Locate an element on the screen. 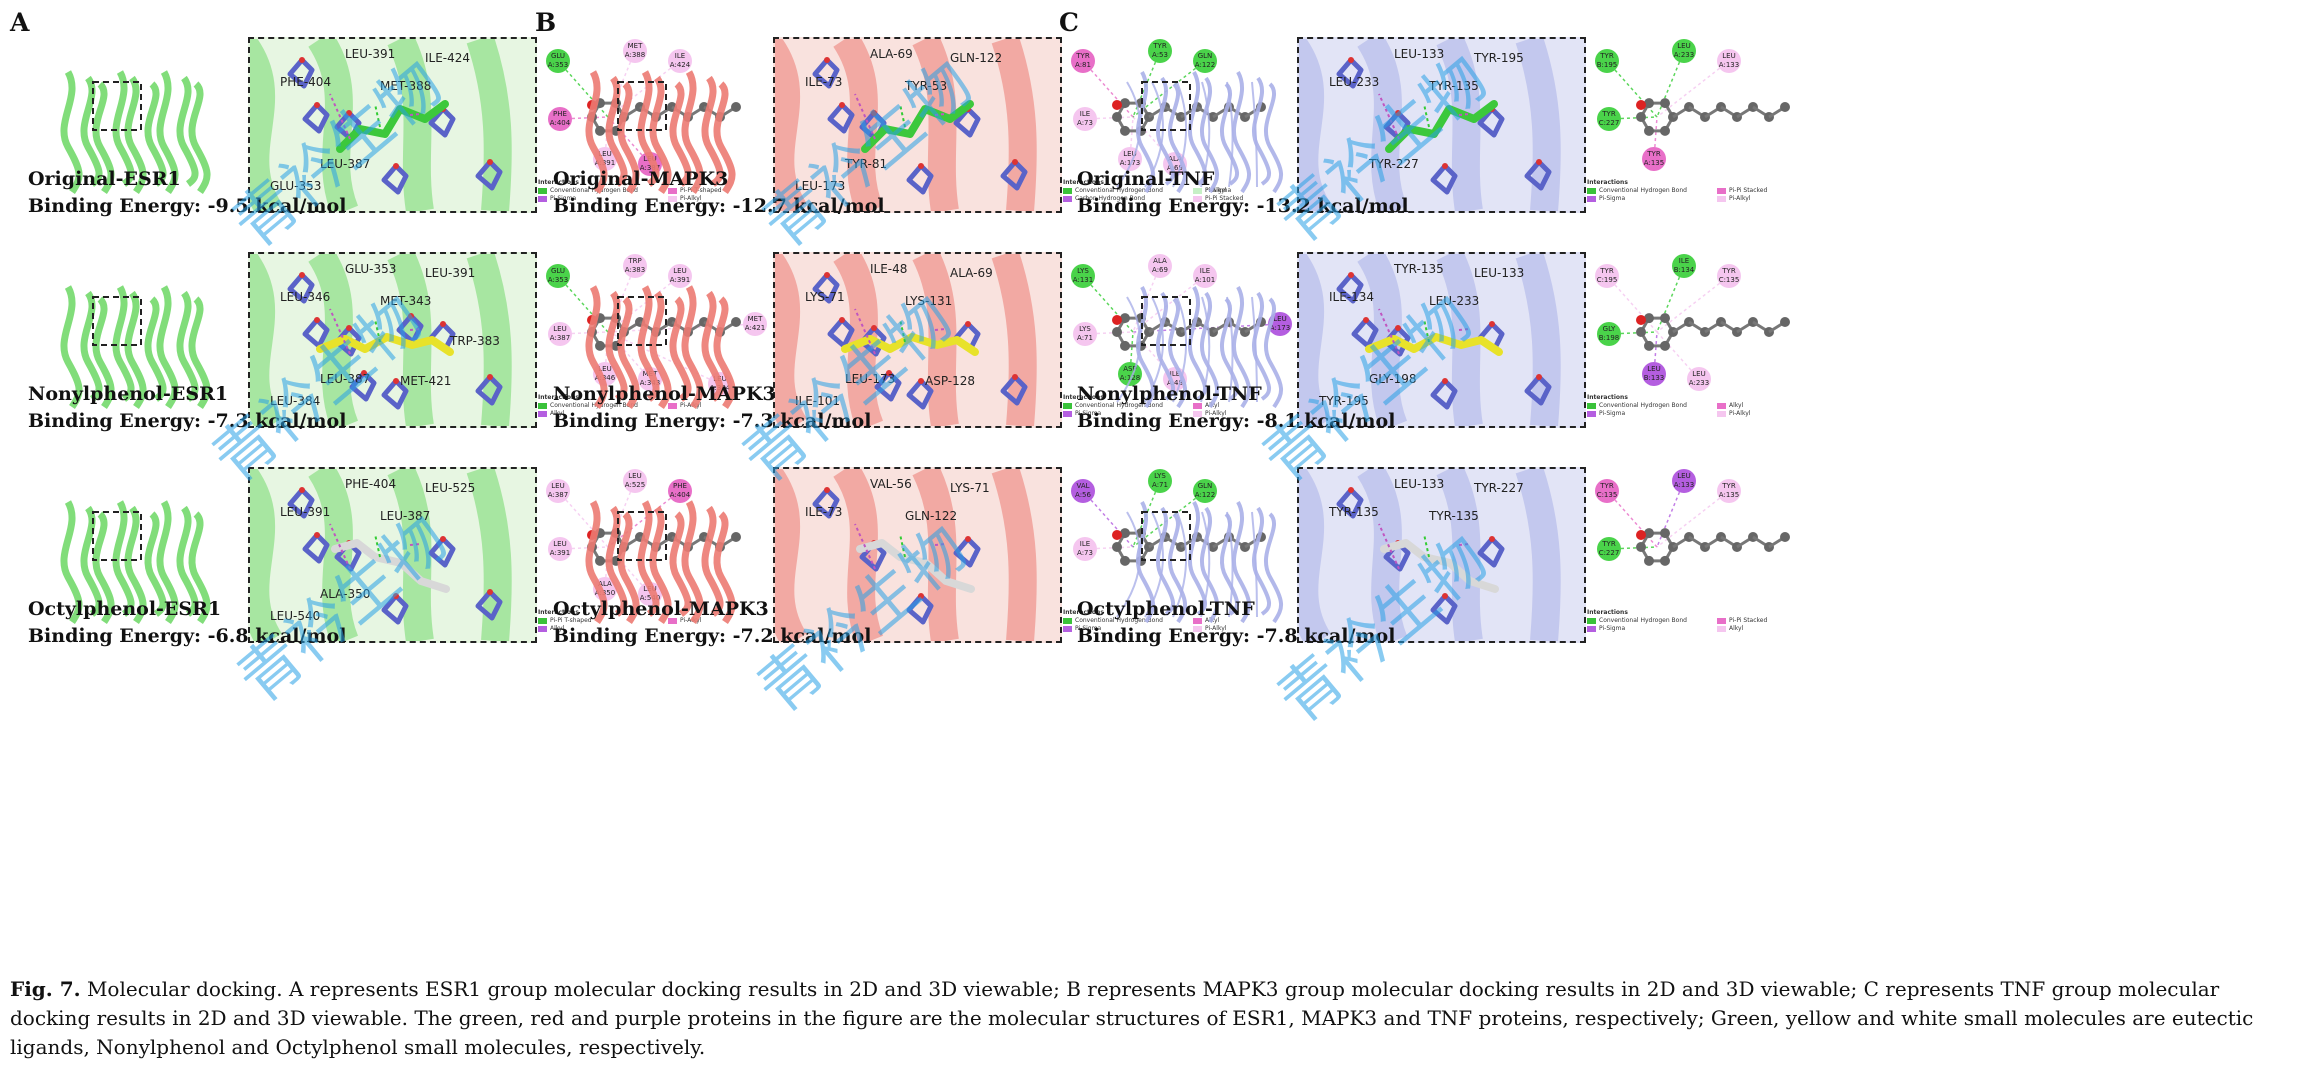 Image resolution: width=2306 pixels, height=1080 pixels. residue-label-3d: LYS-131 is located at coordinates (929, 301).